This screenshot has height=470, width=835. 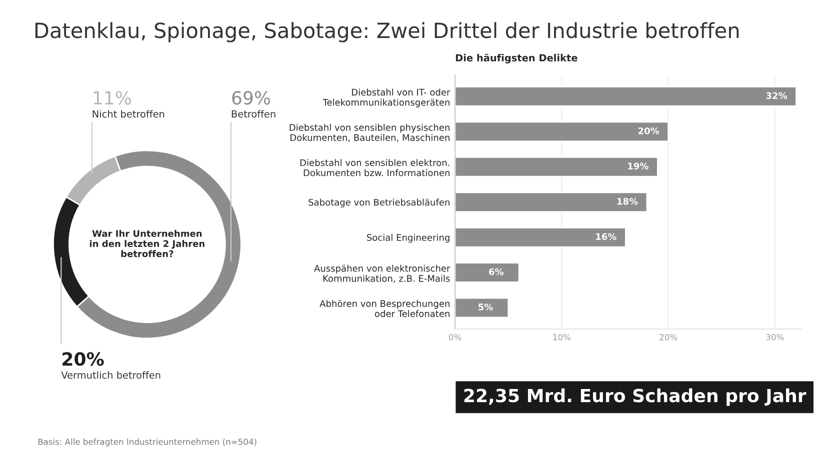 I want to click on x-tick-label: 30%, so click(x=775, y=337).